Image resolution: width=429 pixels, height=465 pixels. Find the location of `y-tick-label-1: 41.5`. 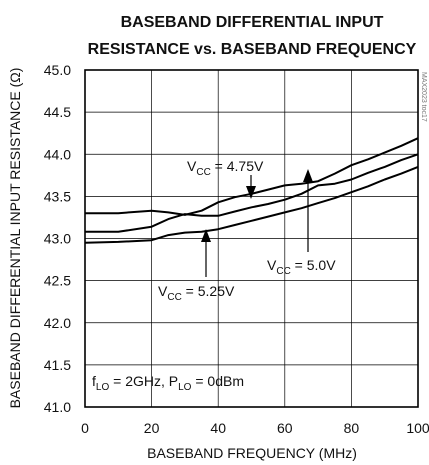

y-tick-label-1: 41.5 is located at coordinates (57, 365).